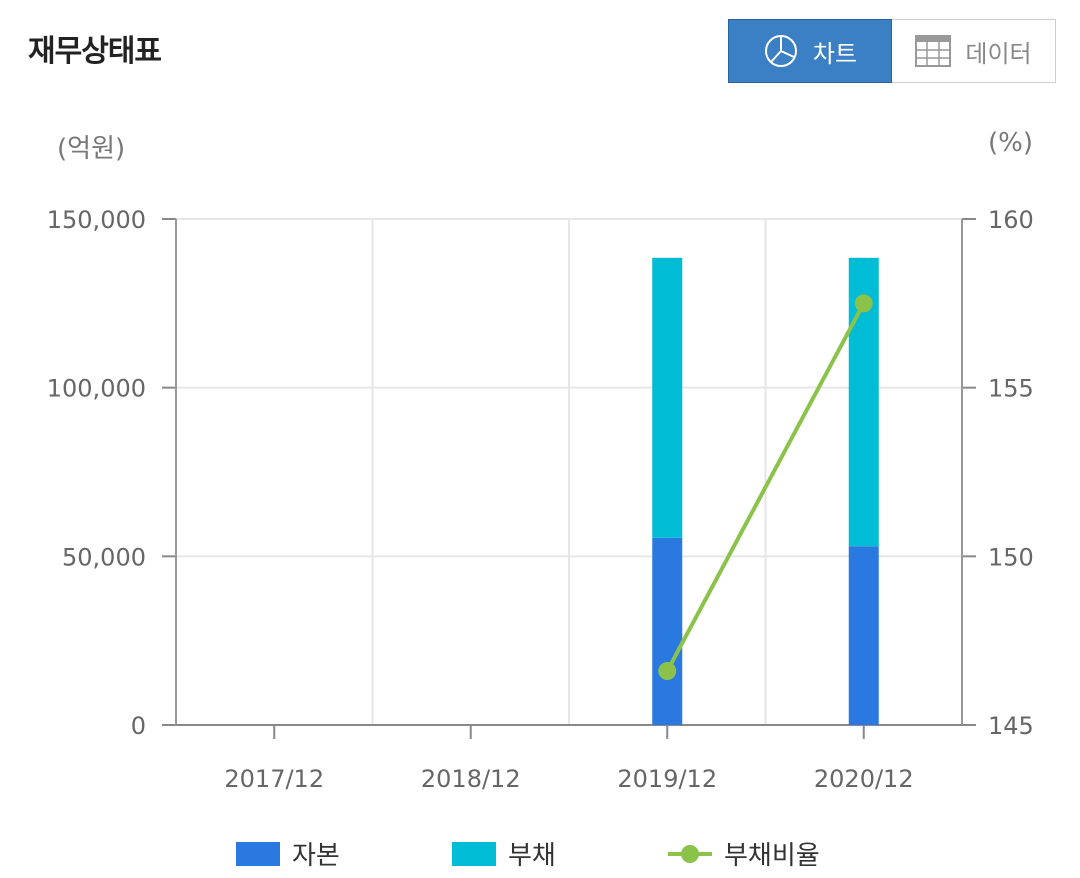 The image size is (1080, 878). I want to click on chart-view-button: 차트, so click(810, 51).